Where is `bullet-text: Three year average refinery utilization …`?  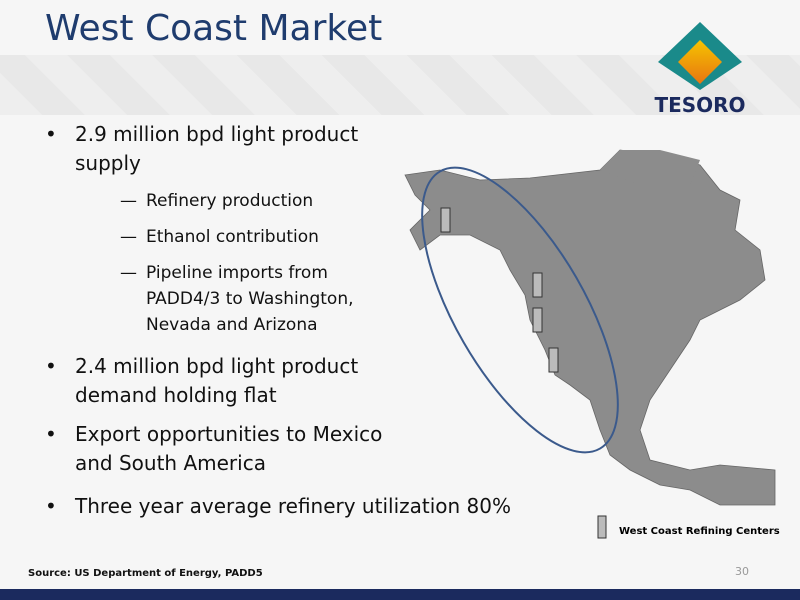 bullet-text: Three year average refinery utilization … is located at coordinates (293, 506).